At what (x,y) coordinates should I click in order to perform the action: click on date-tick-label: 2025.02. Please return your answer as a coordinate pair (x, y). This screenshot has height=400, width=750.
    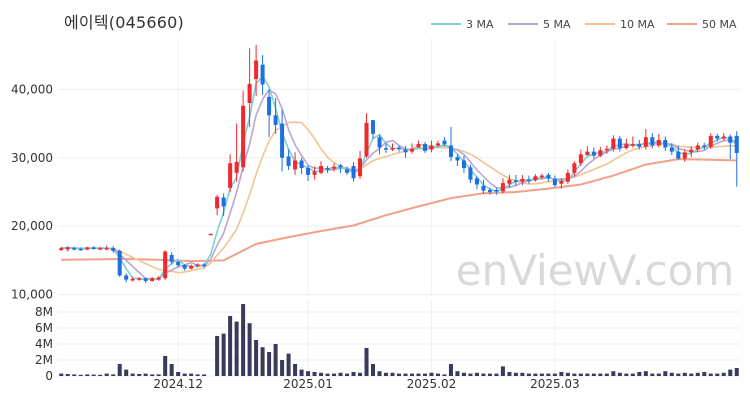
    Looking at the image, I should click on (432, 384).